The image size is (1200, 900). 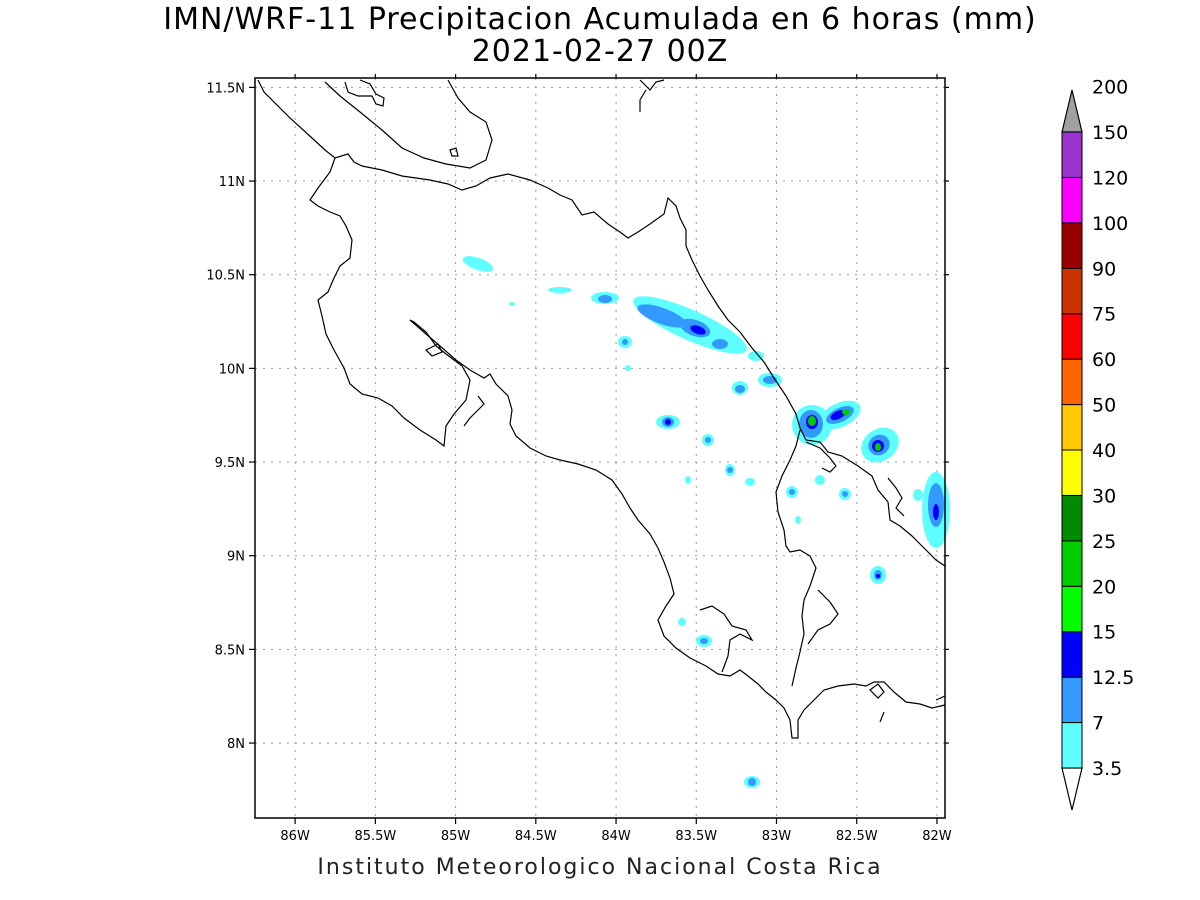 I want to click on lon-tick-label: 84.5W, so click(x=536, y=836).